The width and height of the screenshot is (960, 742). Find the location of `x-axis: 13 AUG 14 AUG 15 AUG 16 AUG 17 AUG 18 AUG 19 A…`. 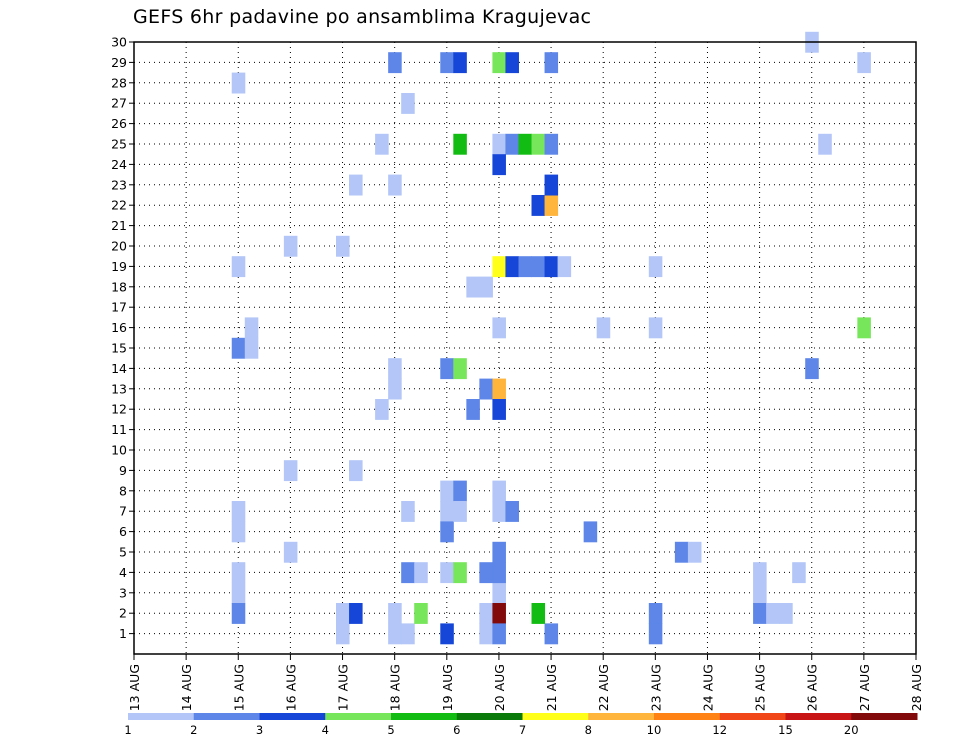

x-axis: 13 AUG 14 AUG 15 AUG 16 AUG 17 AUG 18 AUG 19 A… is located at coordinates (525, 682).